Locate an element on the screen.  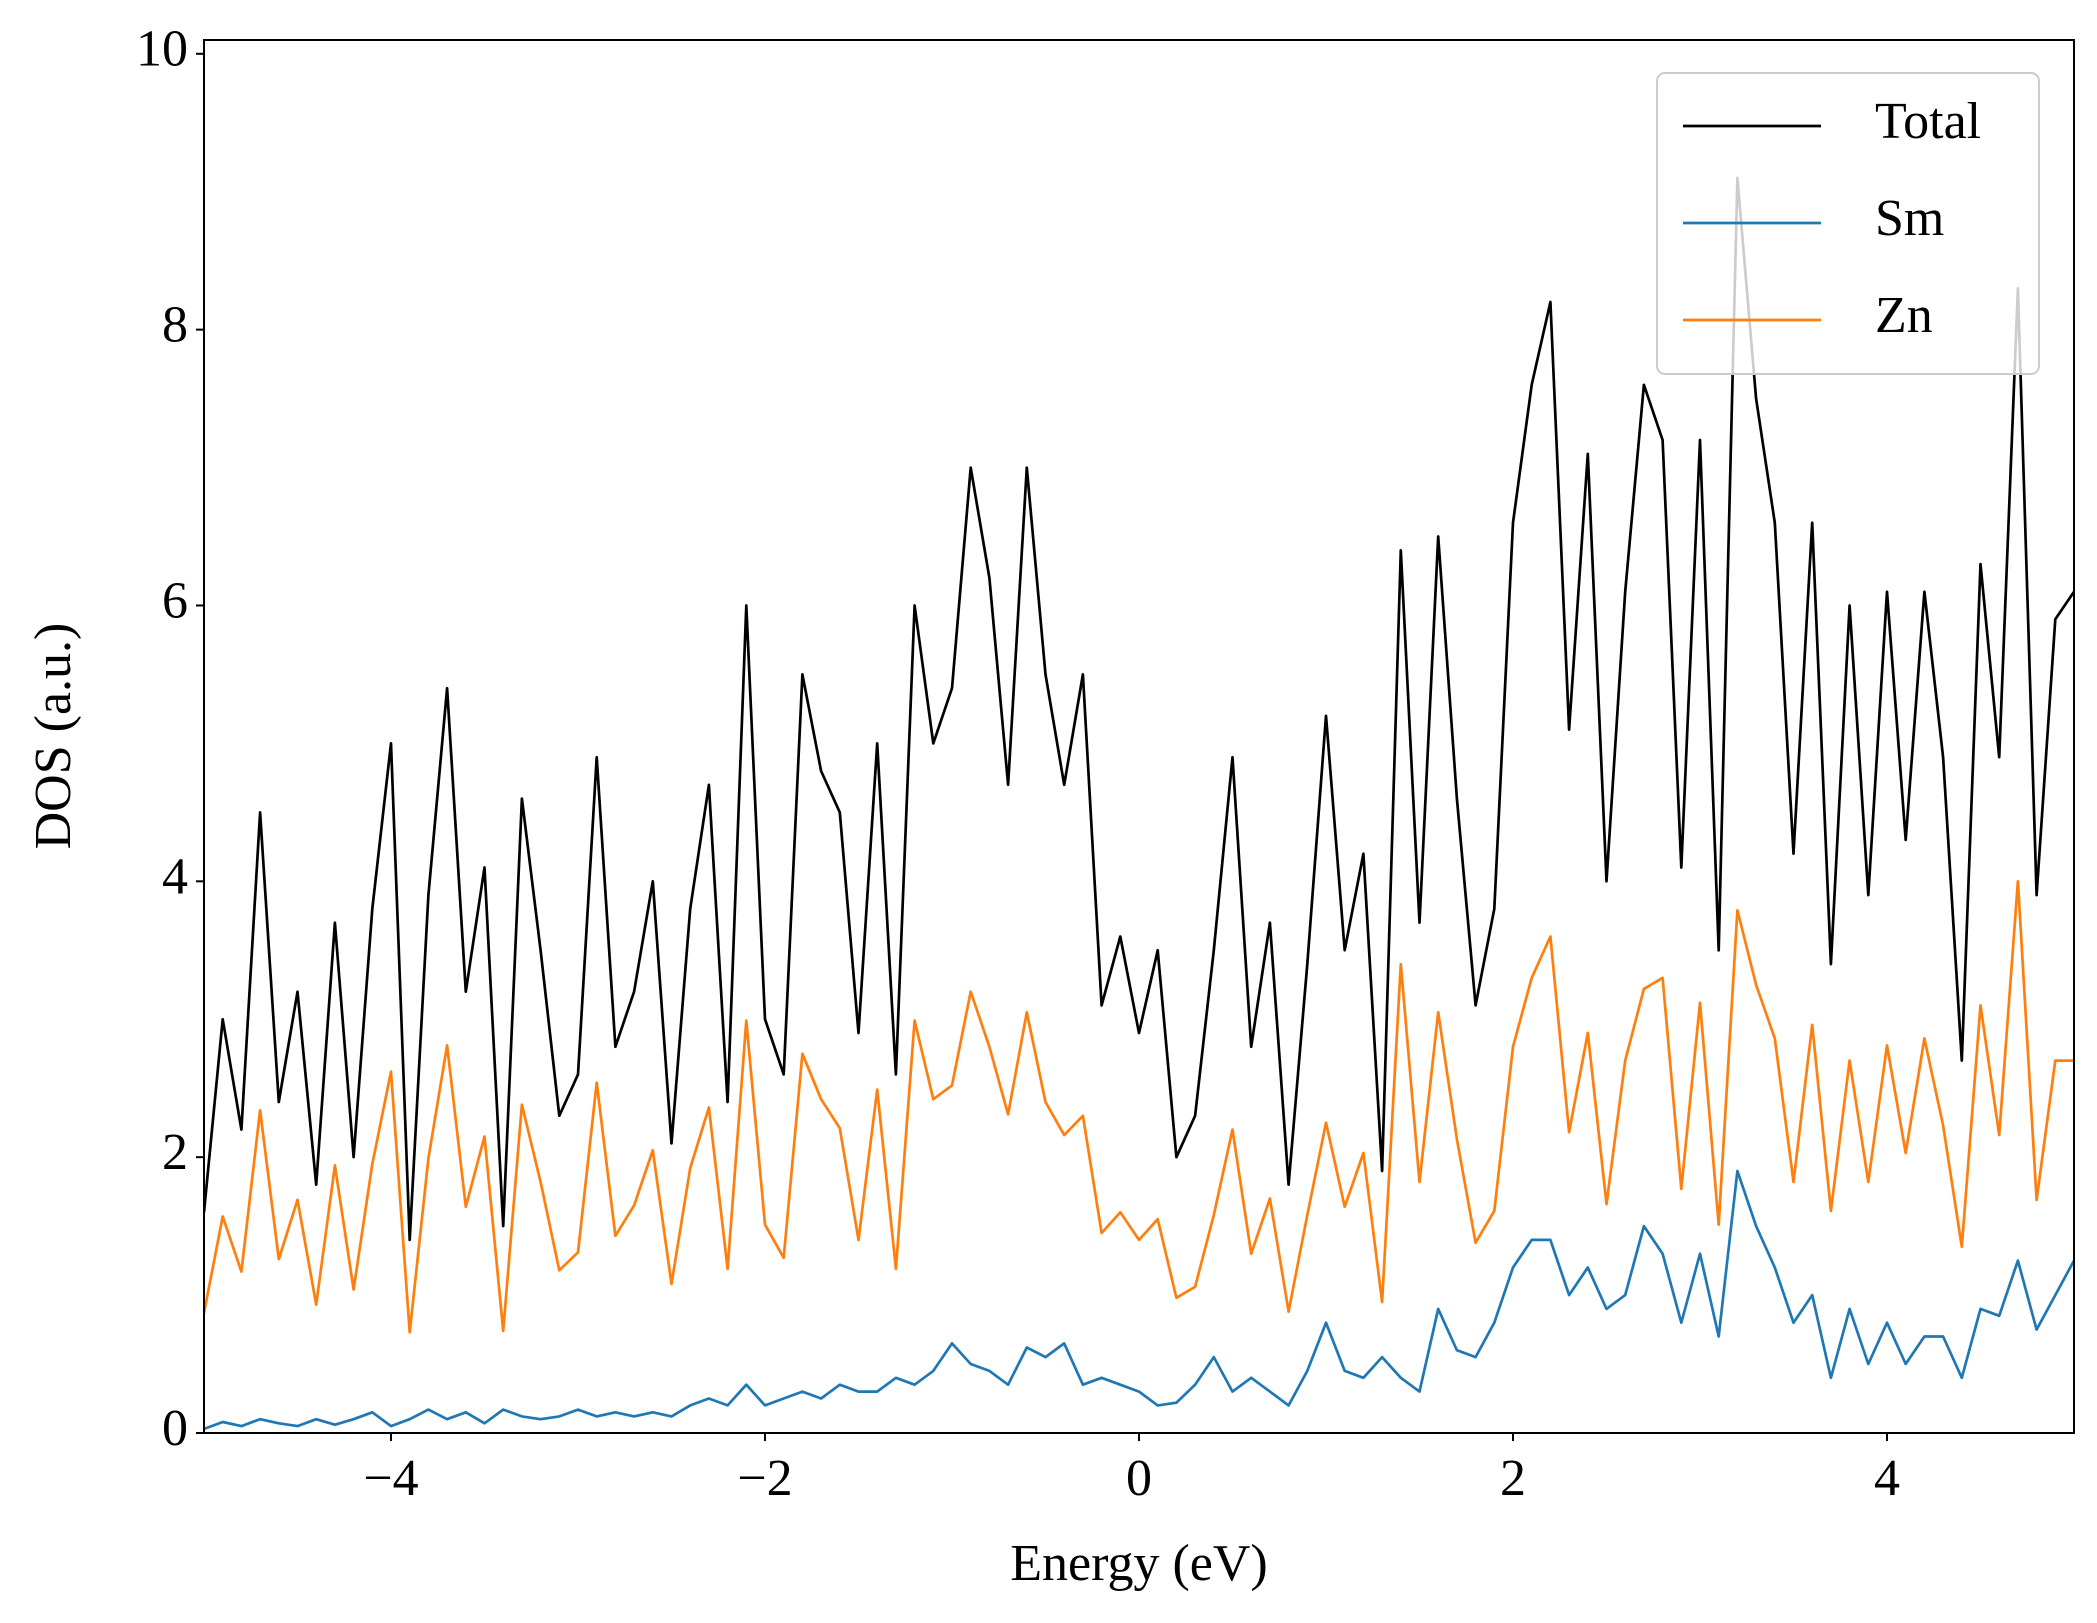
legend-box is located at coordinates (1848, 223).